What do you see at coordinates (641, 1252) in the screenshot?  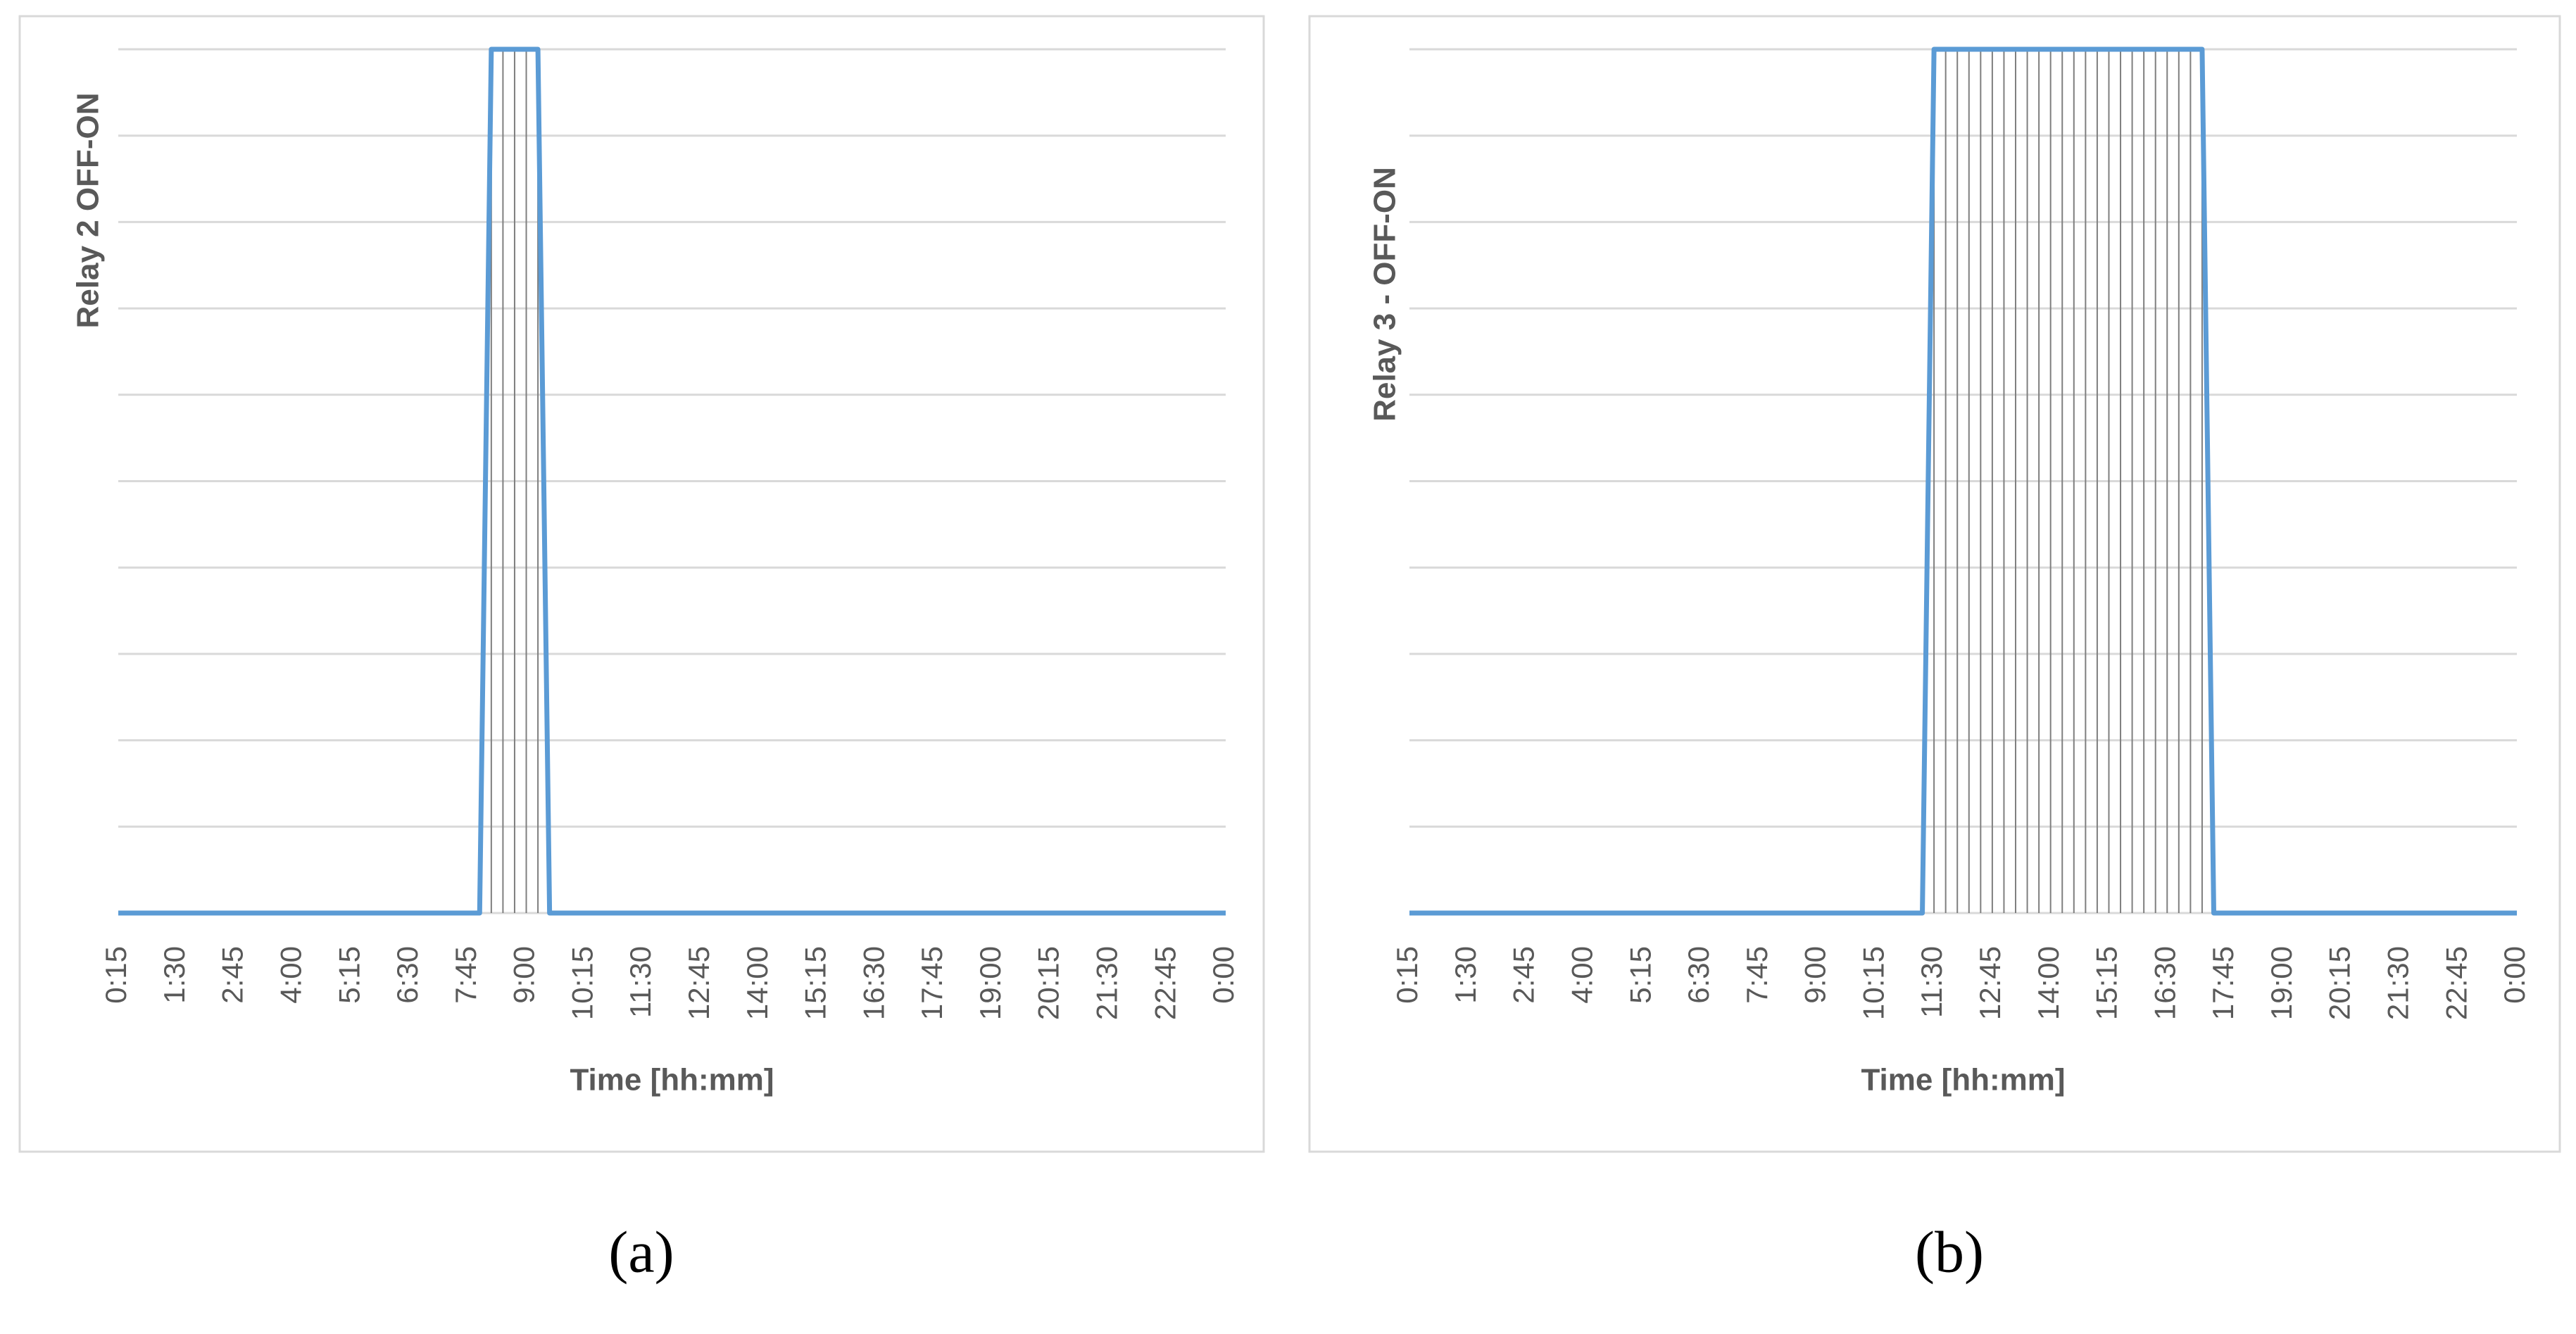 I see `caption: (a)` at bounding box center [641, 1252].